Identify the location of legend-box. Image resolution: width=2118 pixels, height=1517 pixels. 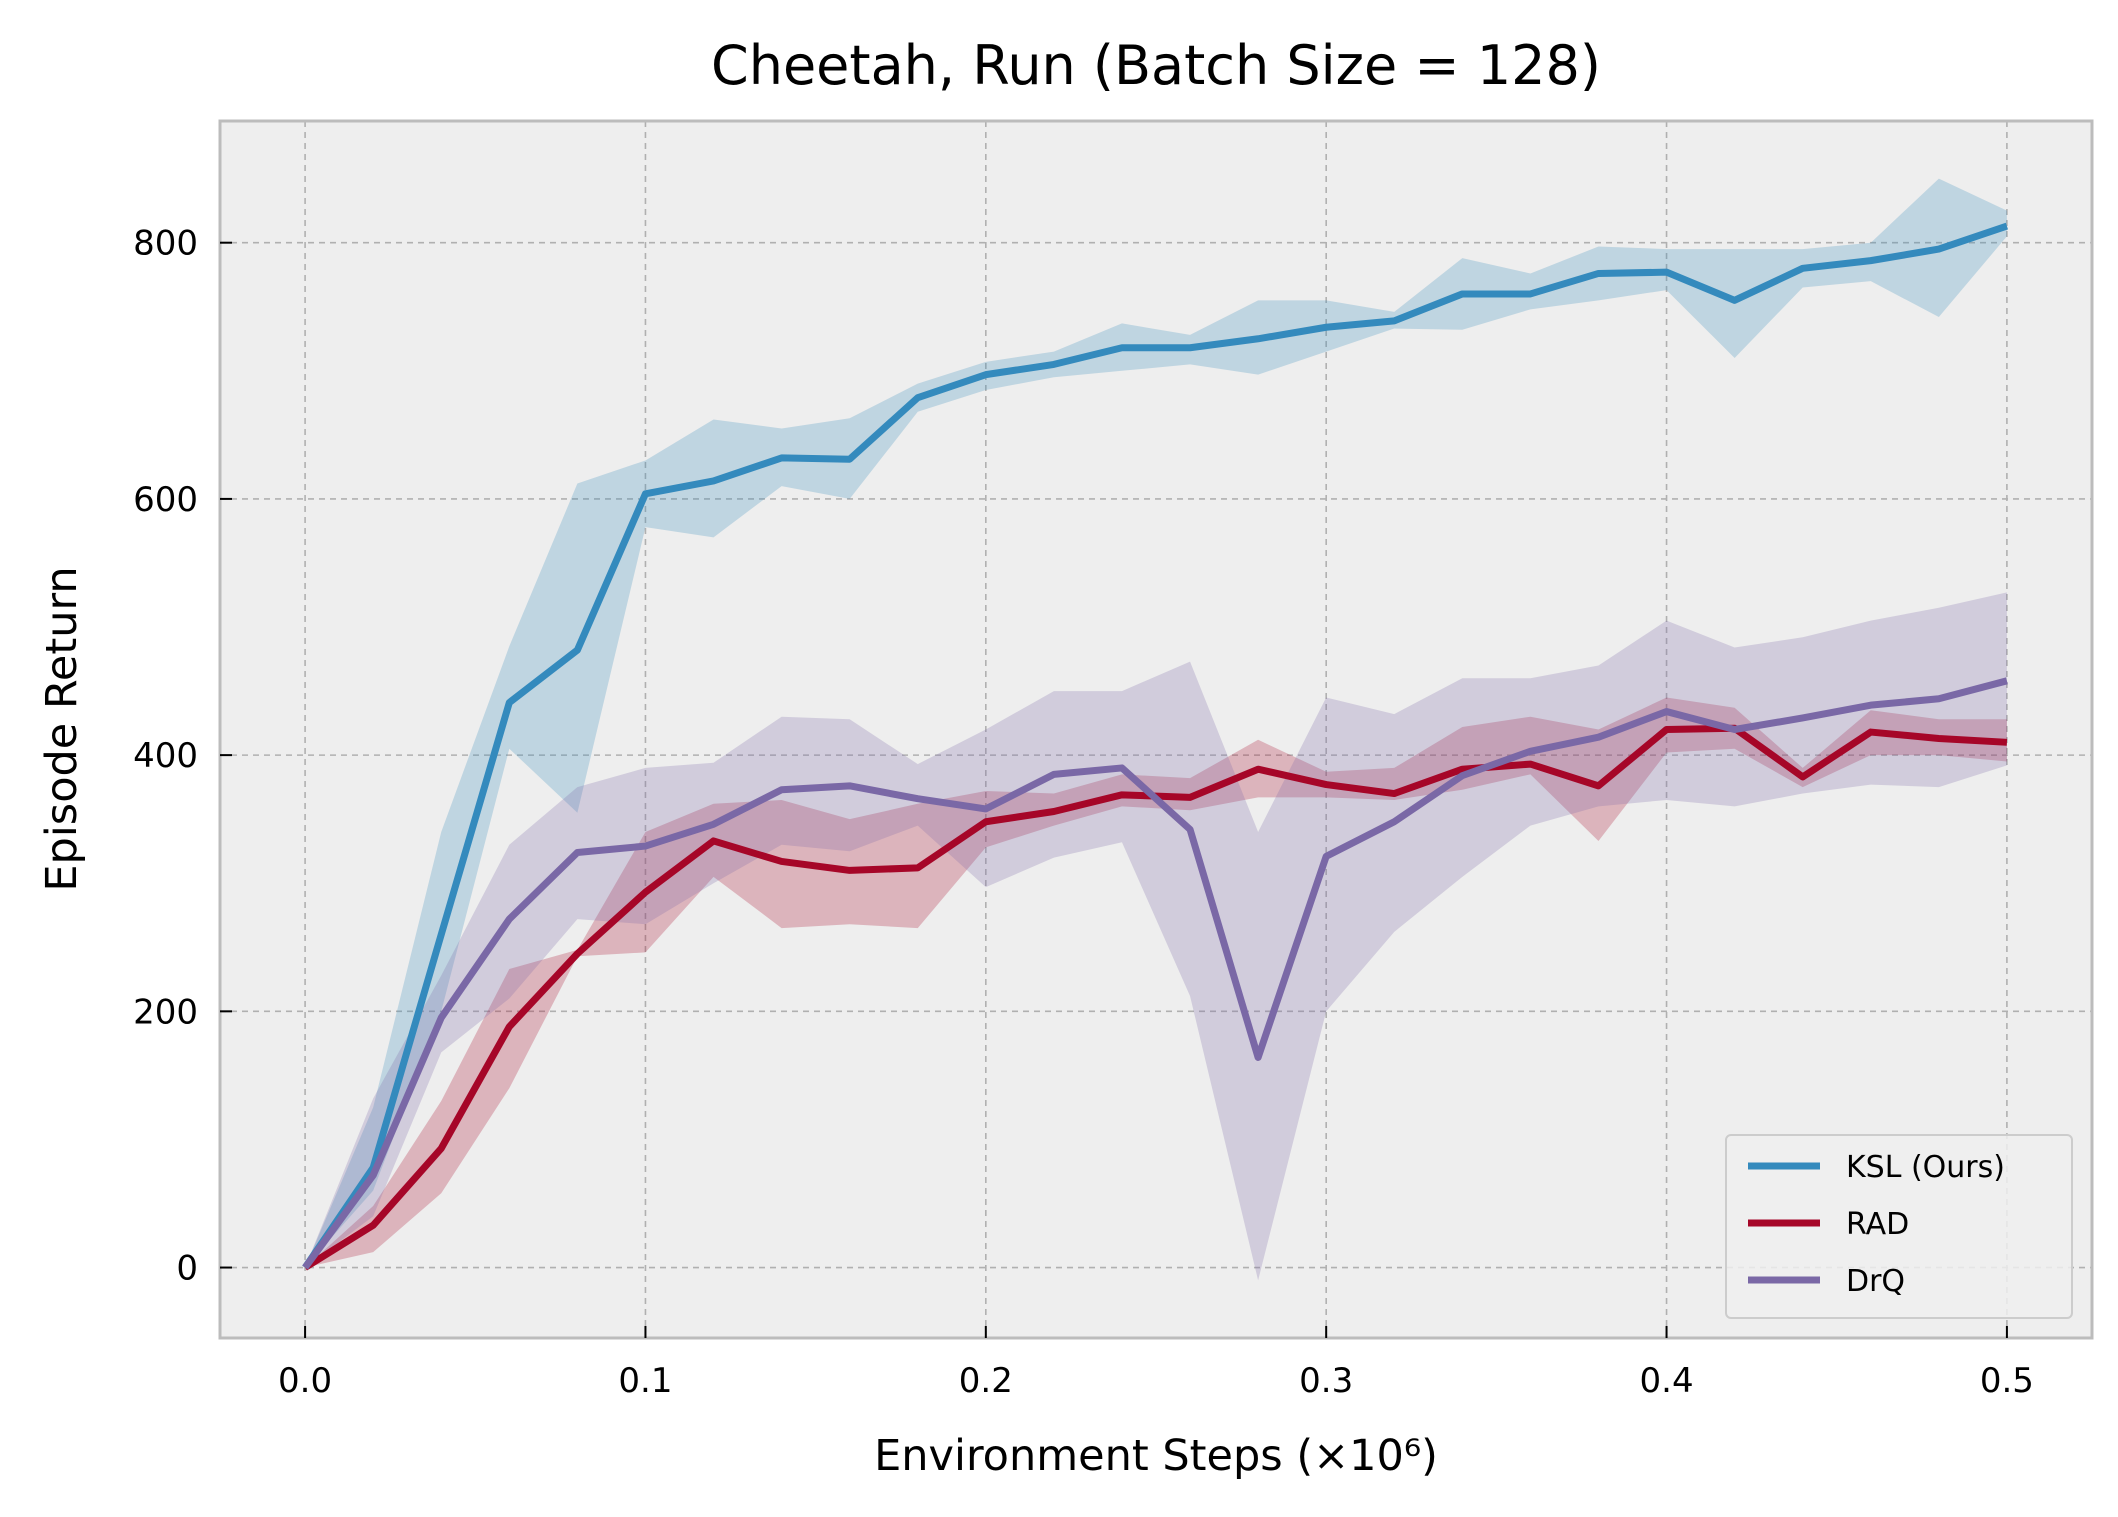
(1899, 1226).